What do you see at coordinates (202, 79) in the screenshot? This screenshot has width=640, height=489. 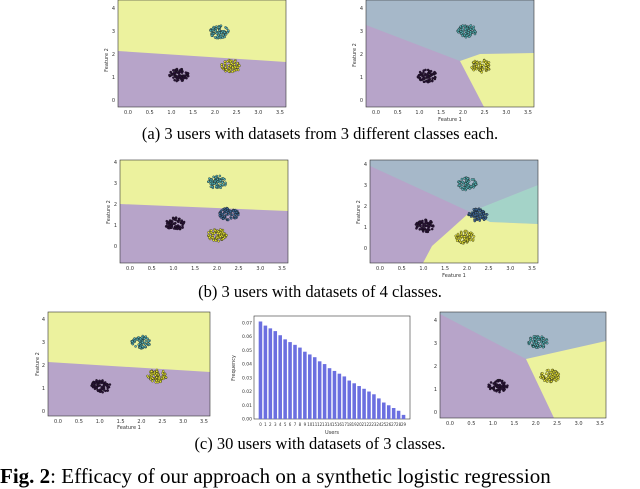 I see `region-purple` at bounding box center [202, 79].